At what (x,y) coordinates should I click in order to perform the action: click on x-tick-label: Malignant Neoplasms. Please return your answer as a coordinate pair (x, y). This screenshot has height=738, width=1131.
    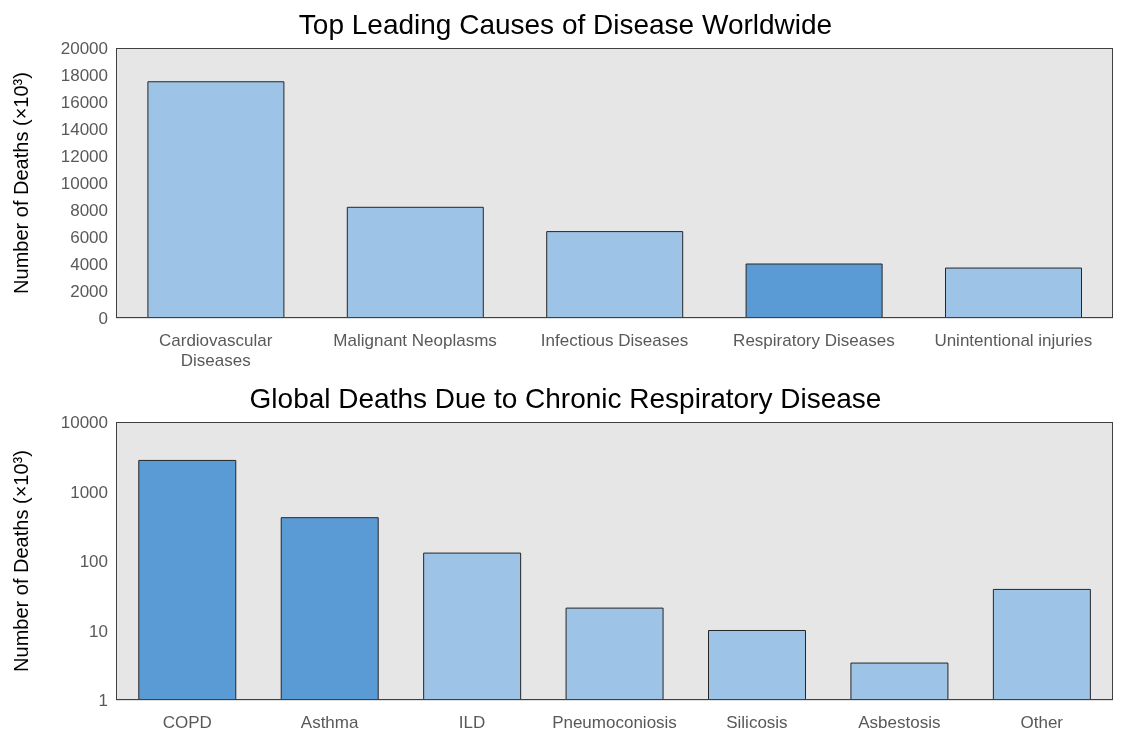
    Looking at the image, I should click on (415, 340).